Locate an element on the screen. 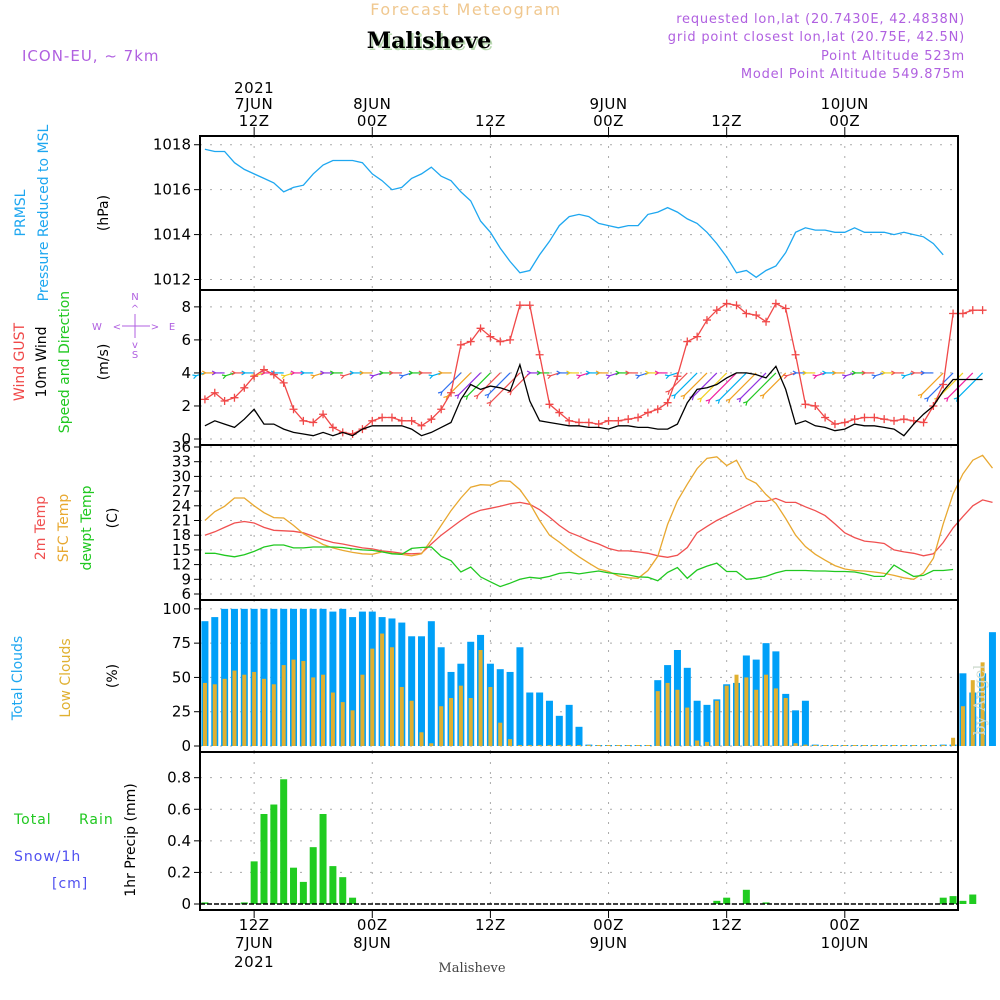 This screenshot has height=1000, width=1000. series-dewpt-temp is located at coordinates (579, 566).